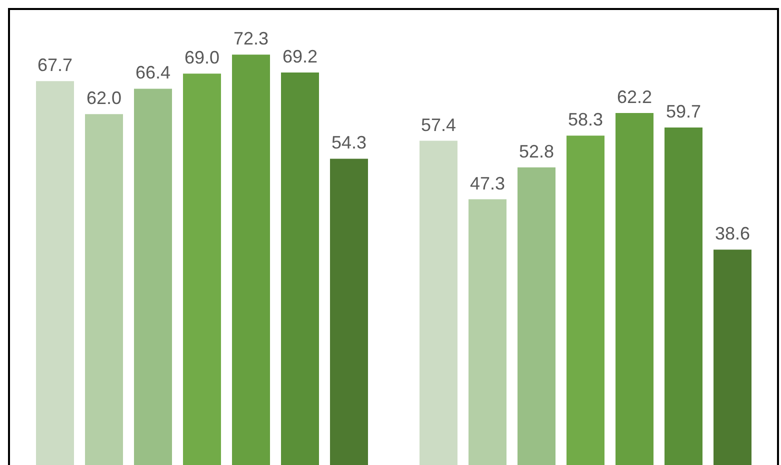 Image resolution: width=781 pixels, height=465 pixels. Describe the element at coordinates (438, 124) in the screenshot. I see `data-label: 57.4` at that location.